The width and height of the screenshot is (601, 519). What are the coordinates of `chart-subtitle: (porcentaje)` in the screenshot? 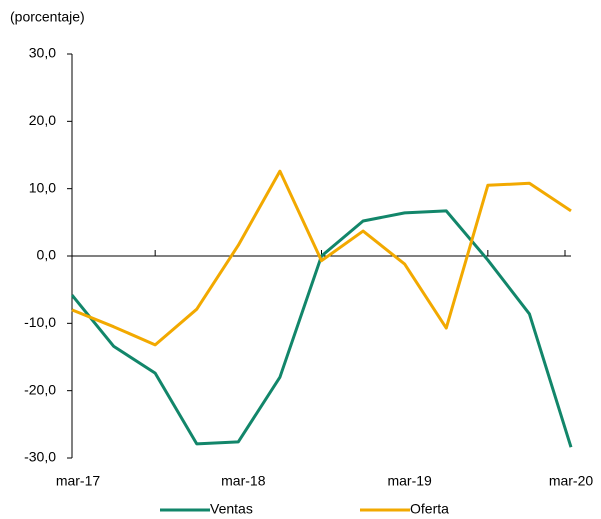 It's located at (47, 17).